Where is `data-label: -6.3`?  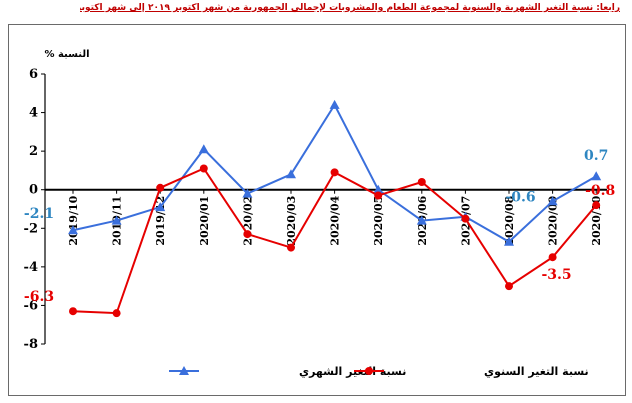 data-label: -6.3 is located at coordinates (39, 297).